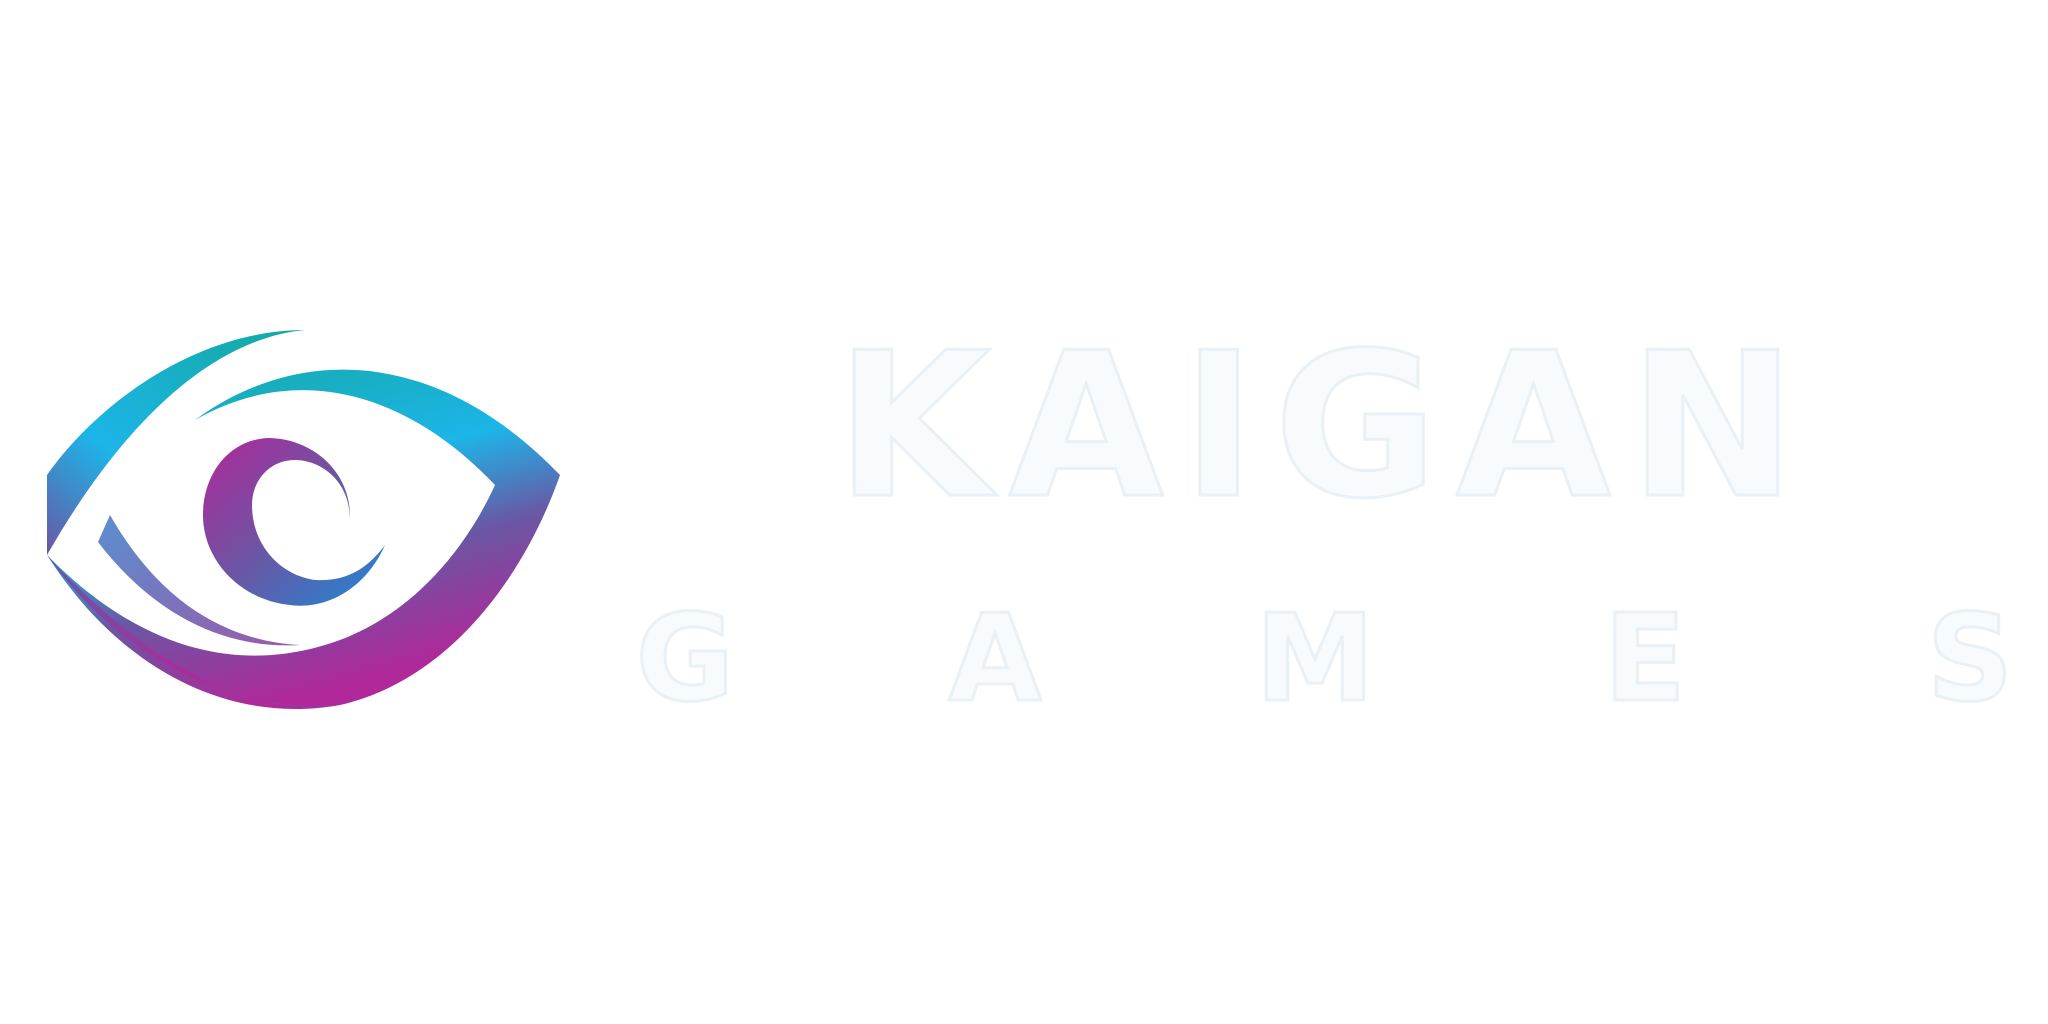 The height and width of the screenshot is (1024, 2048). I want to click on subtitle-letter-a: A, so click(995, 659).